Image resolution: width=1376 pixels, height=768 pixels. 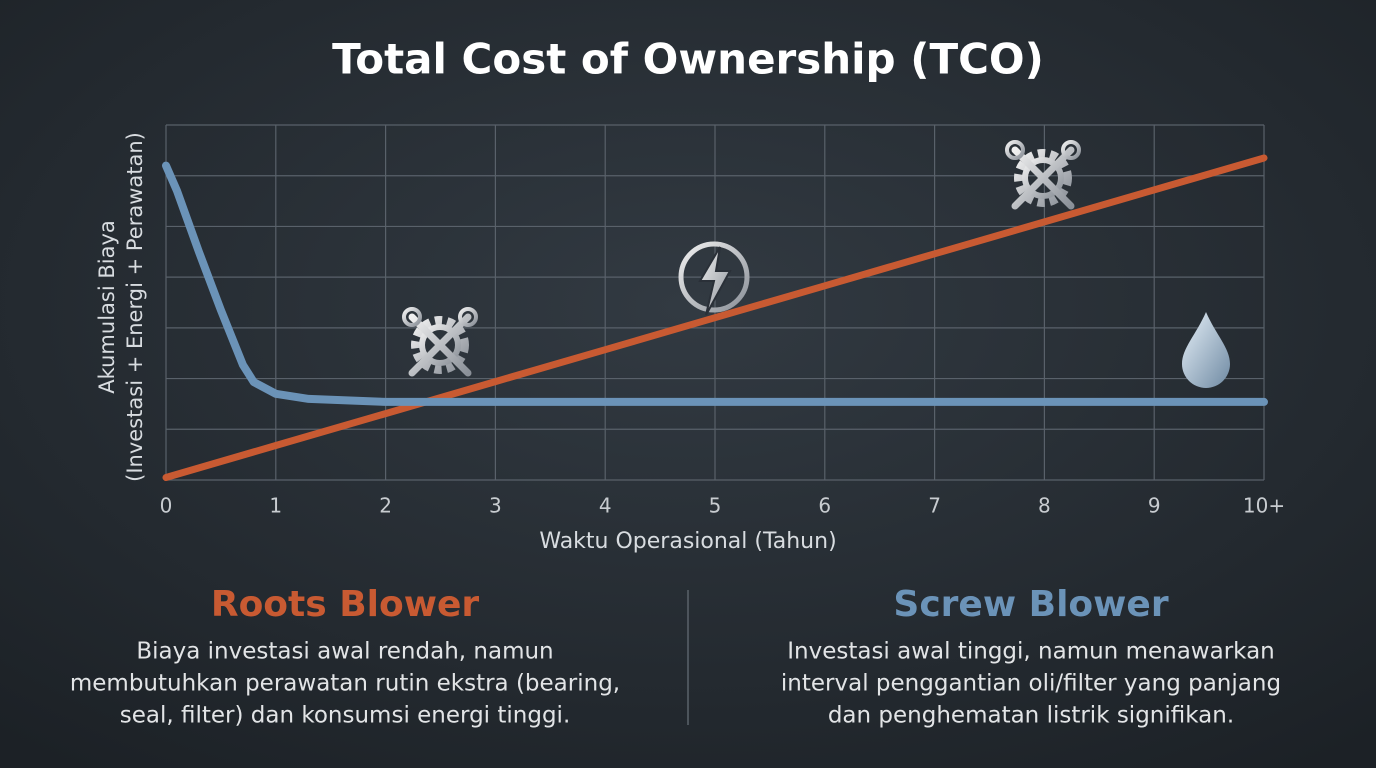 What do you see at coordinates (688, 59) in the screenshot?
I see `chart-title: Total Cost of Ownership (TCO)` at bounding box center [688, 59].